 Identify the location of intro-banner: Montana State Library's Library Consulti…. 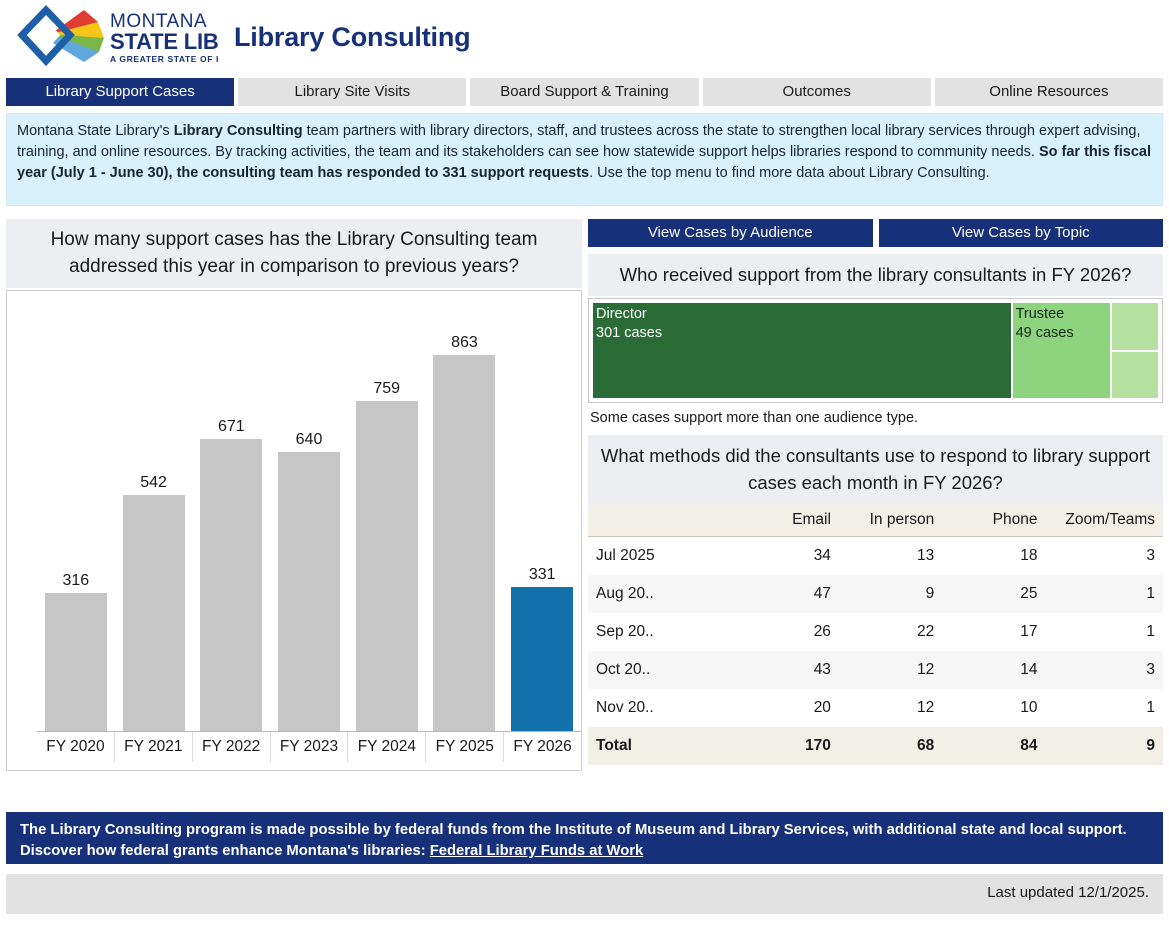
(584, 159).